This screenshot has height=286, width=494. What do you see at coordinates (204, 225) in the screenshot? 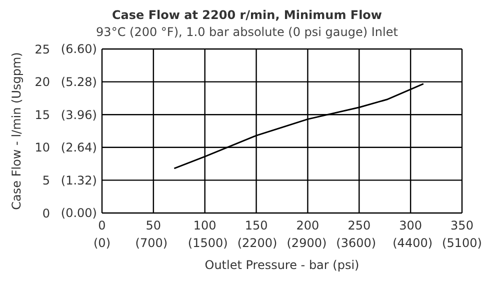
I see `x-tick-label: 100` at bounding box center [204, 225].